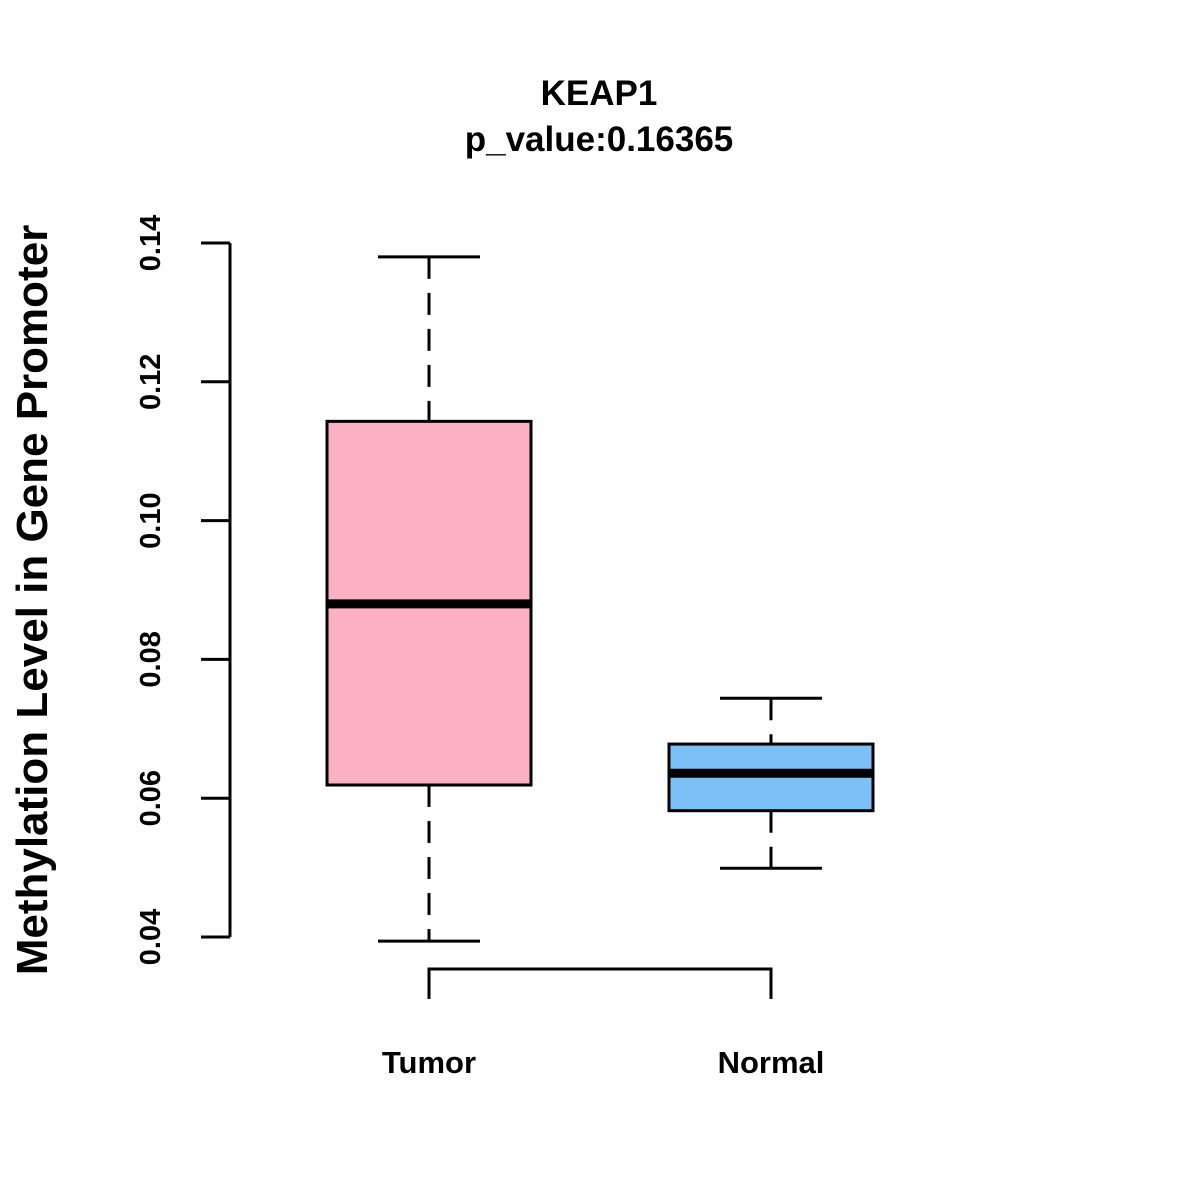  I want to click on y-axis-label: Methylation Level in Gene Promoter, so click(32, 600).